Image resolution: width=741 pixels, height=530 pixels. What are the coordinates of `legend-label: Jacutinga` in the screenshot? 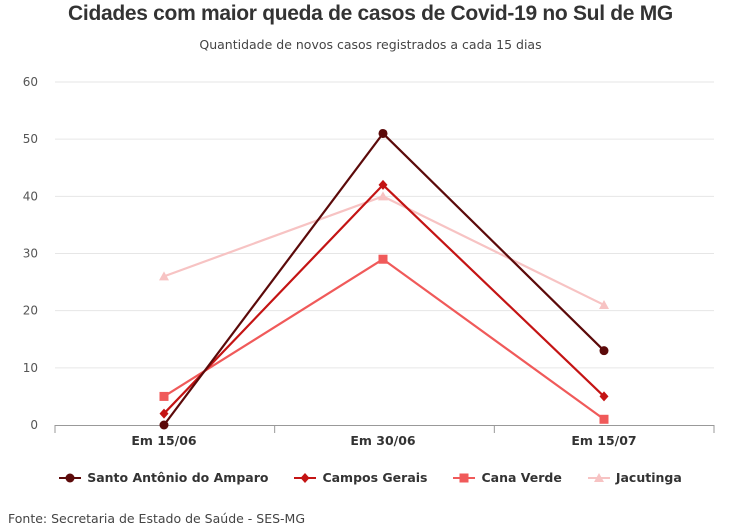 It's located at (648, 477).